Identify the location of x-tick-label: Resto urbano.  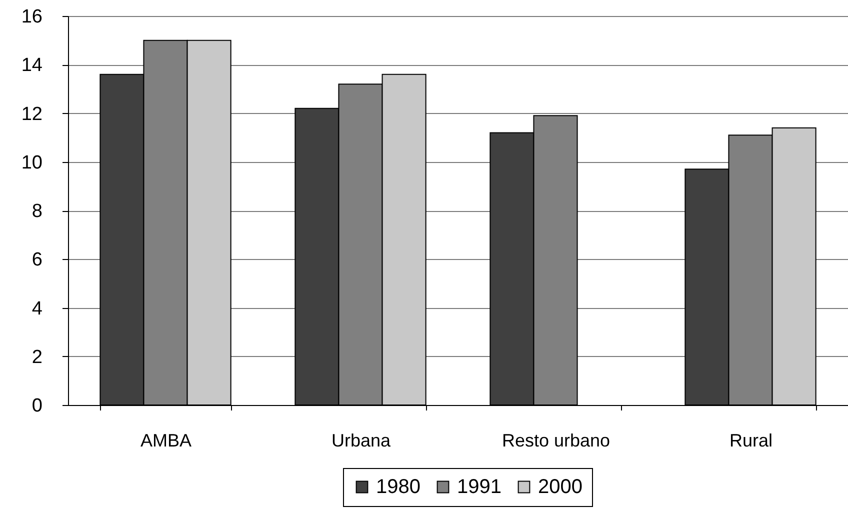
(556, 440).